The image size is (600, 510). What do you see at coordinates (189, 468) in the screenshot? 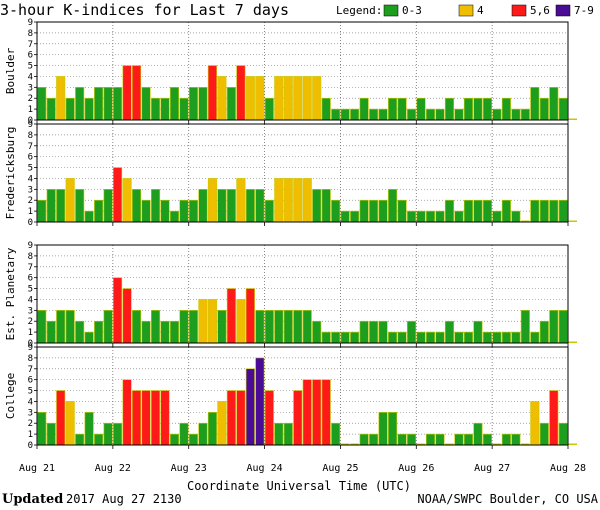
I see `x-tick-label: Aug 23` at bounding box center [189, 468].